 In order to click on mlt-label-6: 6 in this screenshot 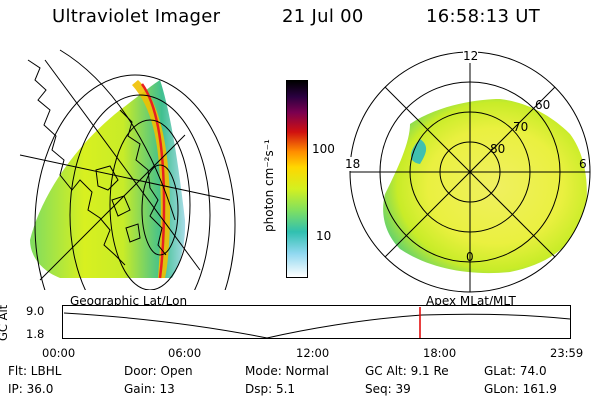, I will do `click(583, 164)`.